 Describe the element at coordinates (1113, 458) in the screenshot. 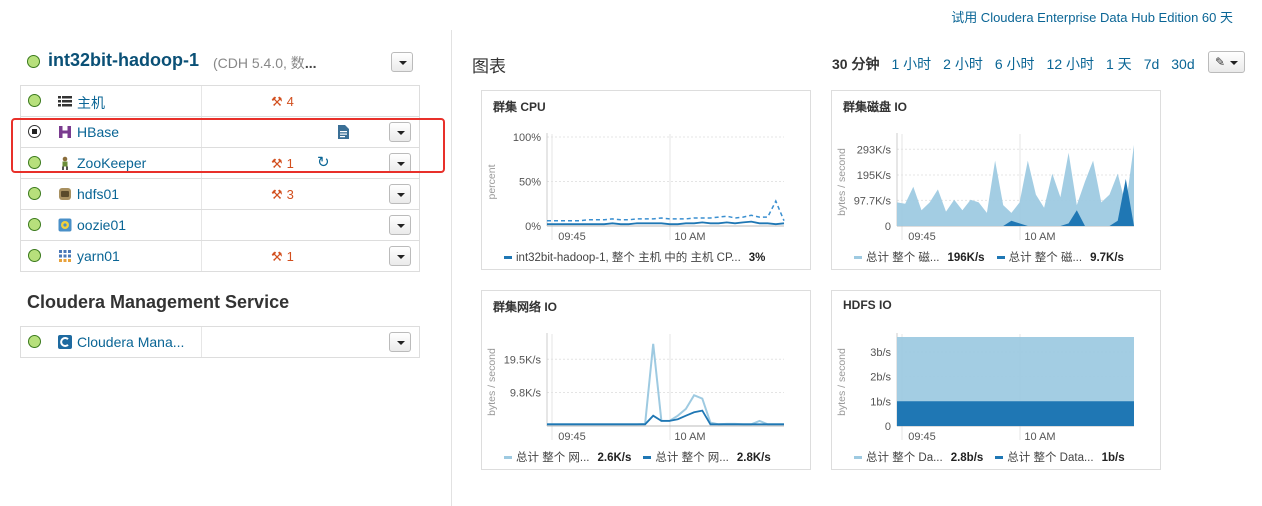

I see `legend-value: 1b/s` at that location.